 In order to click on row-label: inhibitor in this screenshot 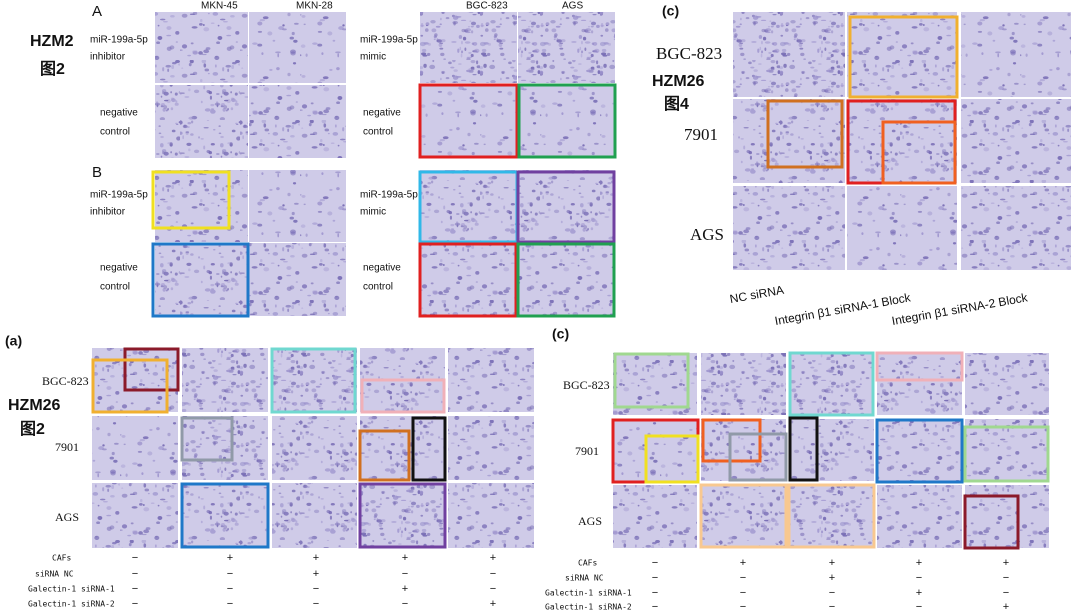, I will do `click(108, 57)`.